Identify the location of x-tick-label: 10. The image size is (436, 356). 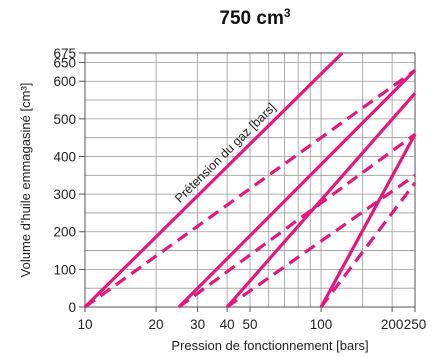
(84, 324).